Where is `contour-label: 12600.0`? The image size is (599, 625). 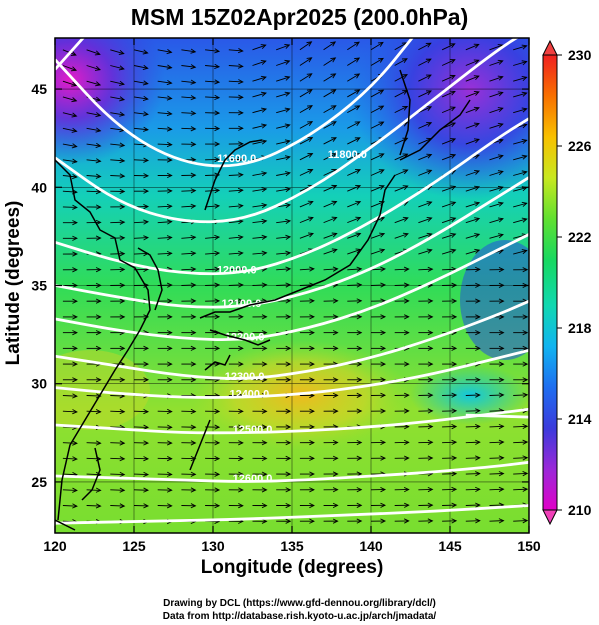 contour-label: 12600.0 is located at coordinates (253, 479).